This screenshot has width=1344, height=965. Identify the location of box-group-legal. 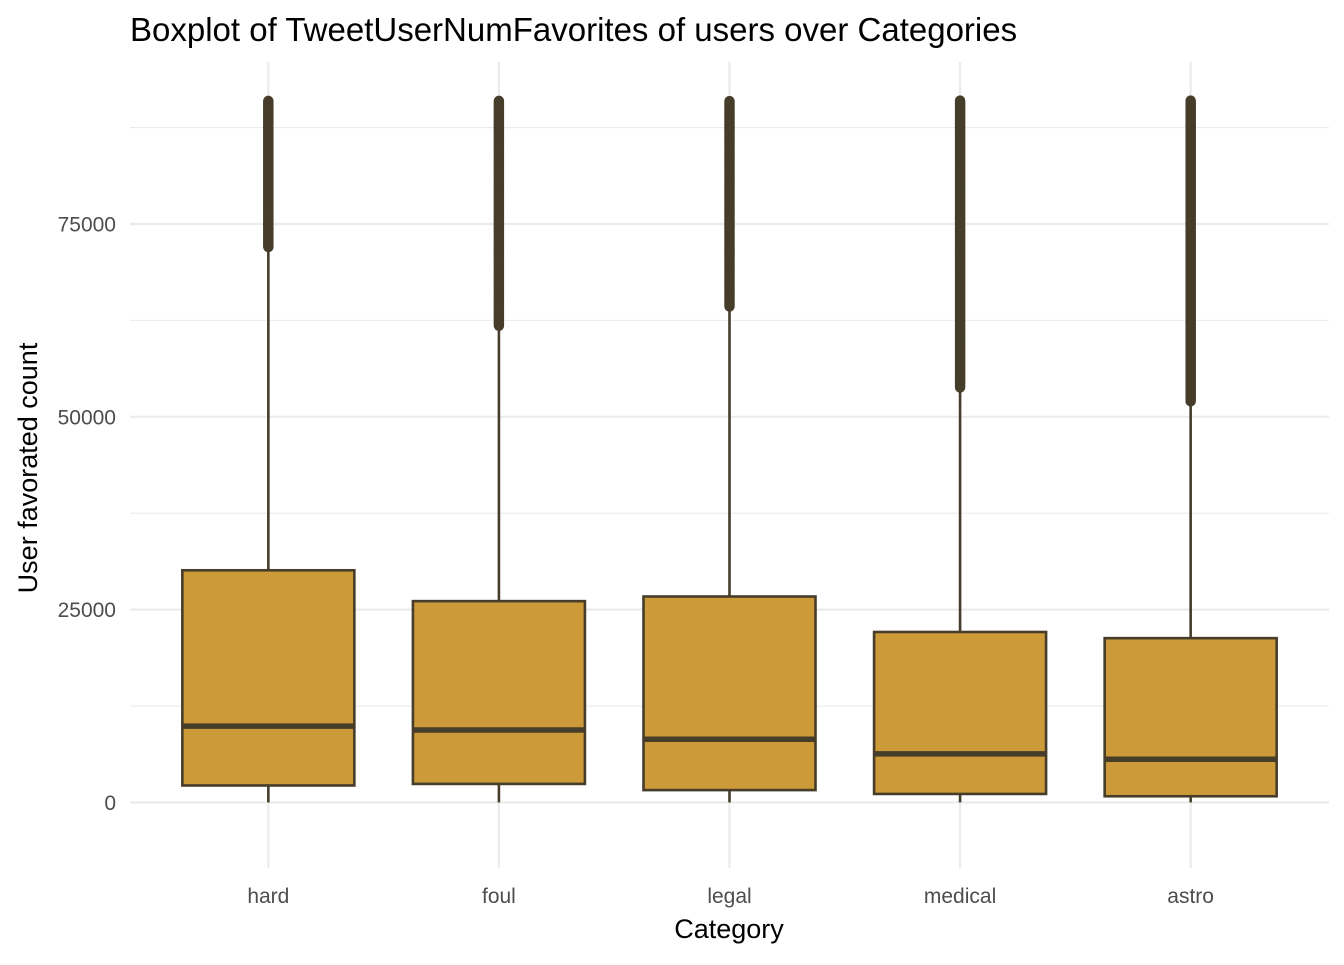
(729, 449).